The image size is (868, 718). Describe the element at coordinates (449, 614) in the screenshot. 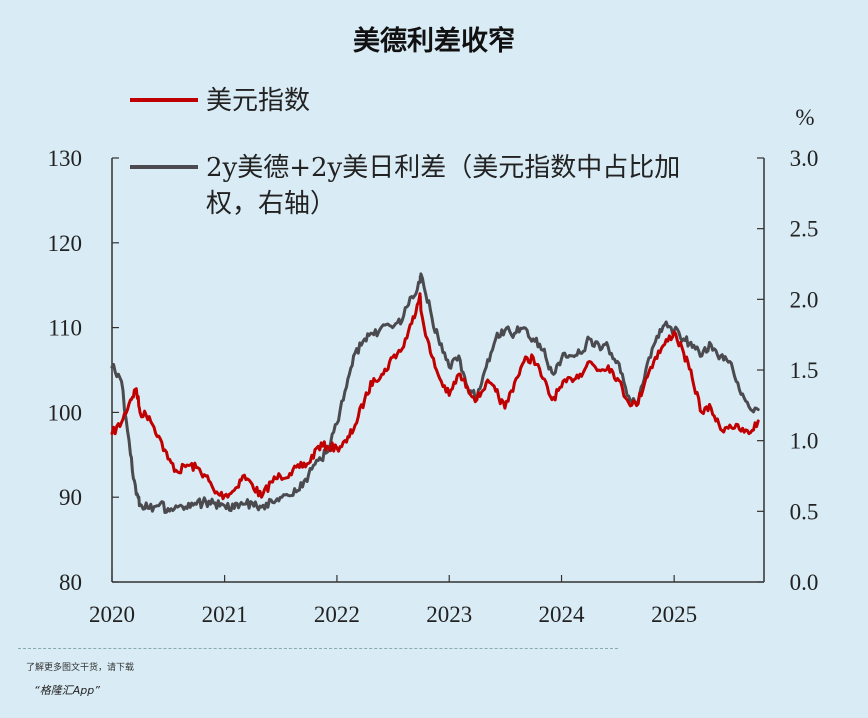

I see `x-tick-label: 2023` at that location.